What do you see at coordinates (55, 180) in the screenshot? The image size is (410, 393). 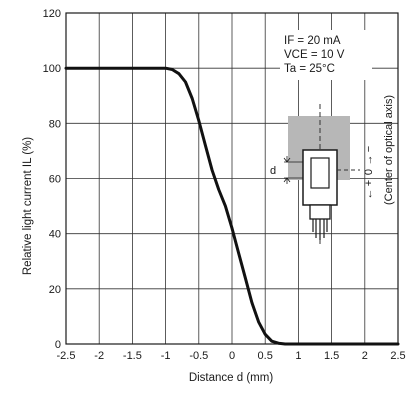 I see `y-tick-label: 60` at bounding box center [55, 180].